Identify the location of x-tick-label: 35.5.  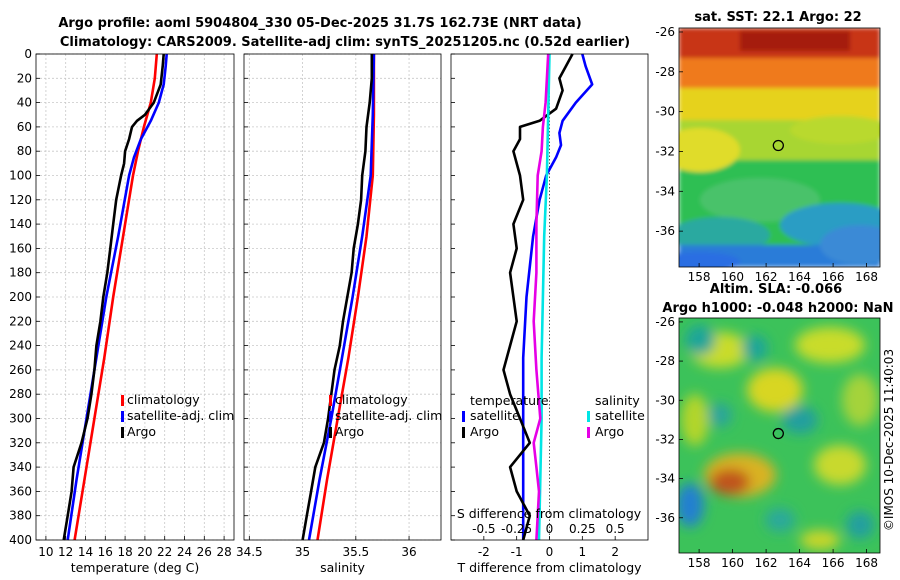
(355, 552).